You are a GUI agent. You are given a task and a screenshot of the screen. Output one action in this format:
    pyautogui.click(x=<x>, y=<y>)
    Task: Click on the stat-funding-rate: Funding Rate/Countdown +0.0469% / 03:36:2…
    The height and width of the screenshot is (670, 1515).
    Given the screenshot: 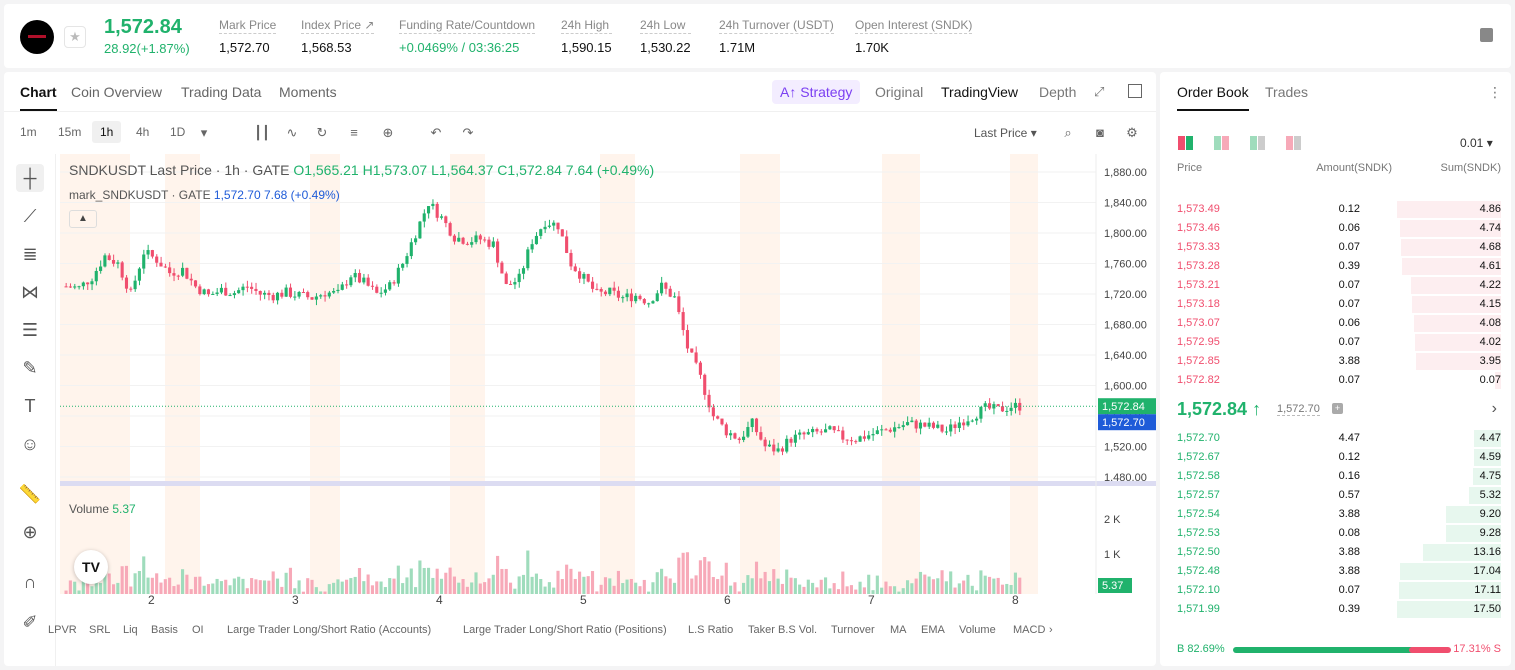 What is the action you would take?
    pyautogui.click(x=467, y=36)
    